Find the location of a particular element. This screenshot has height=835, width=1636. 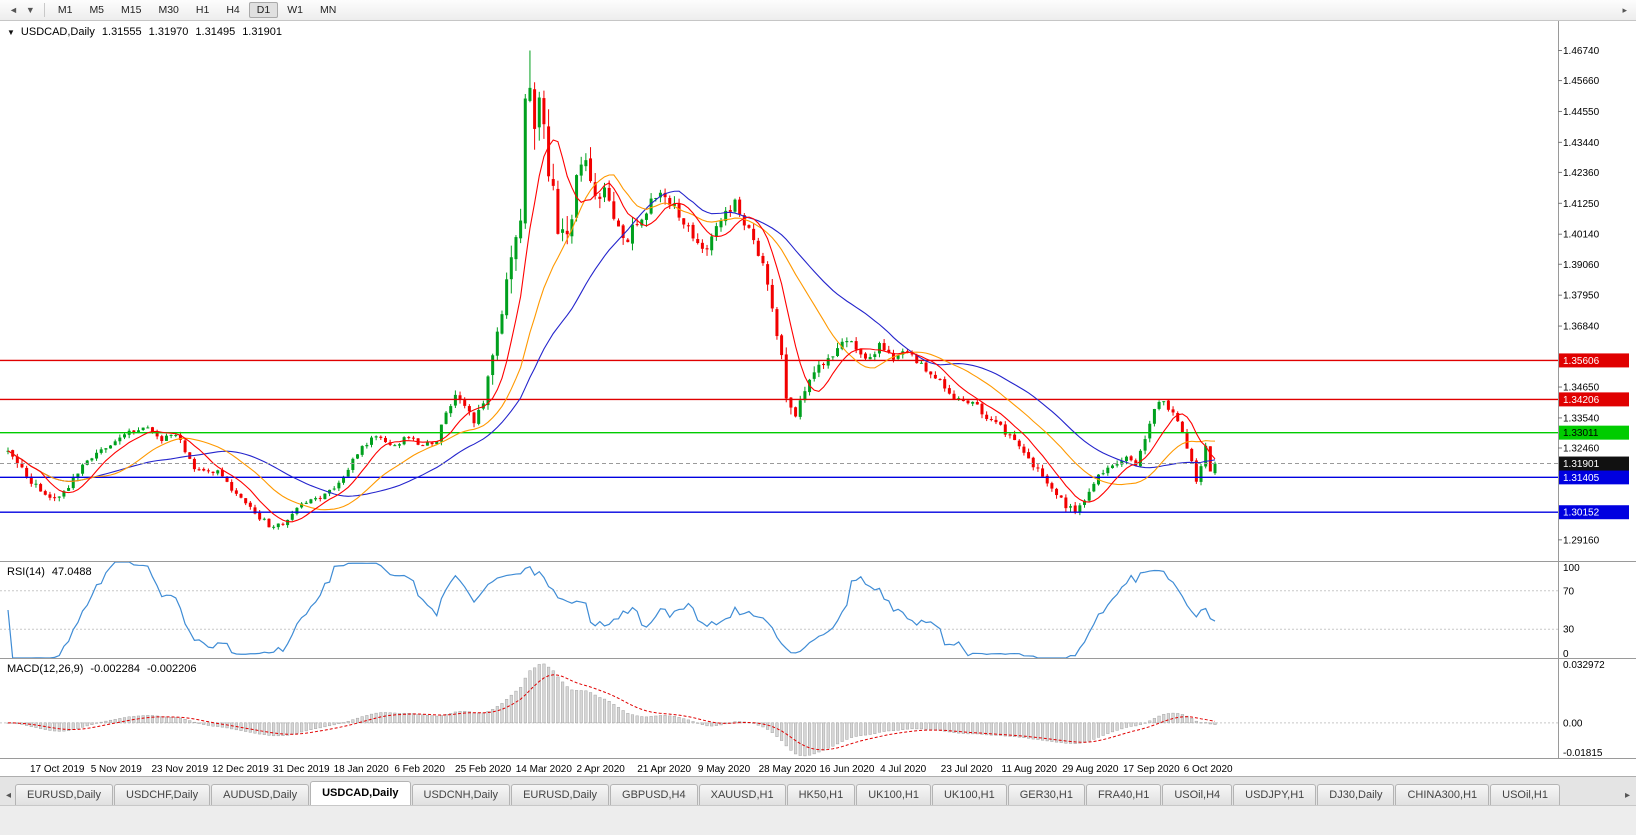

price-badge: 1.30152 is located at coordinates (1594, 512).